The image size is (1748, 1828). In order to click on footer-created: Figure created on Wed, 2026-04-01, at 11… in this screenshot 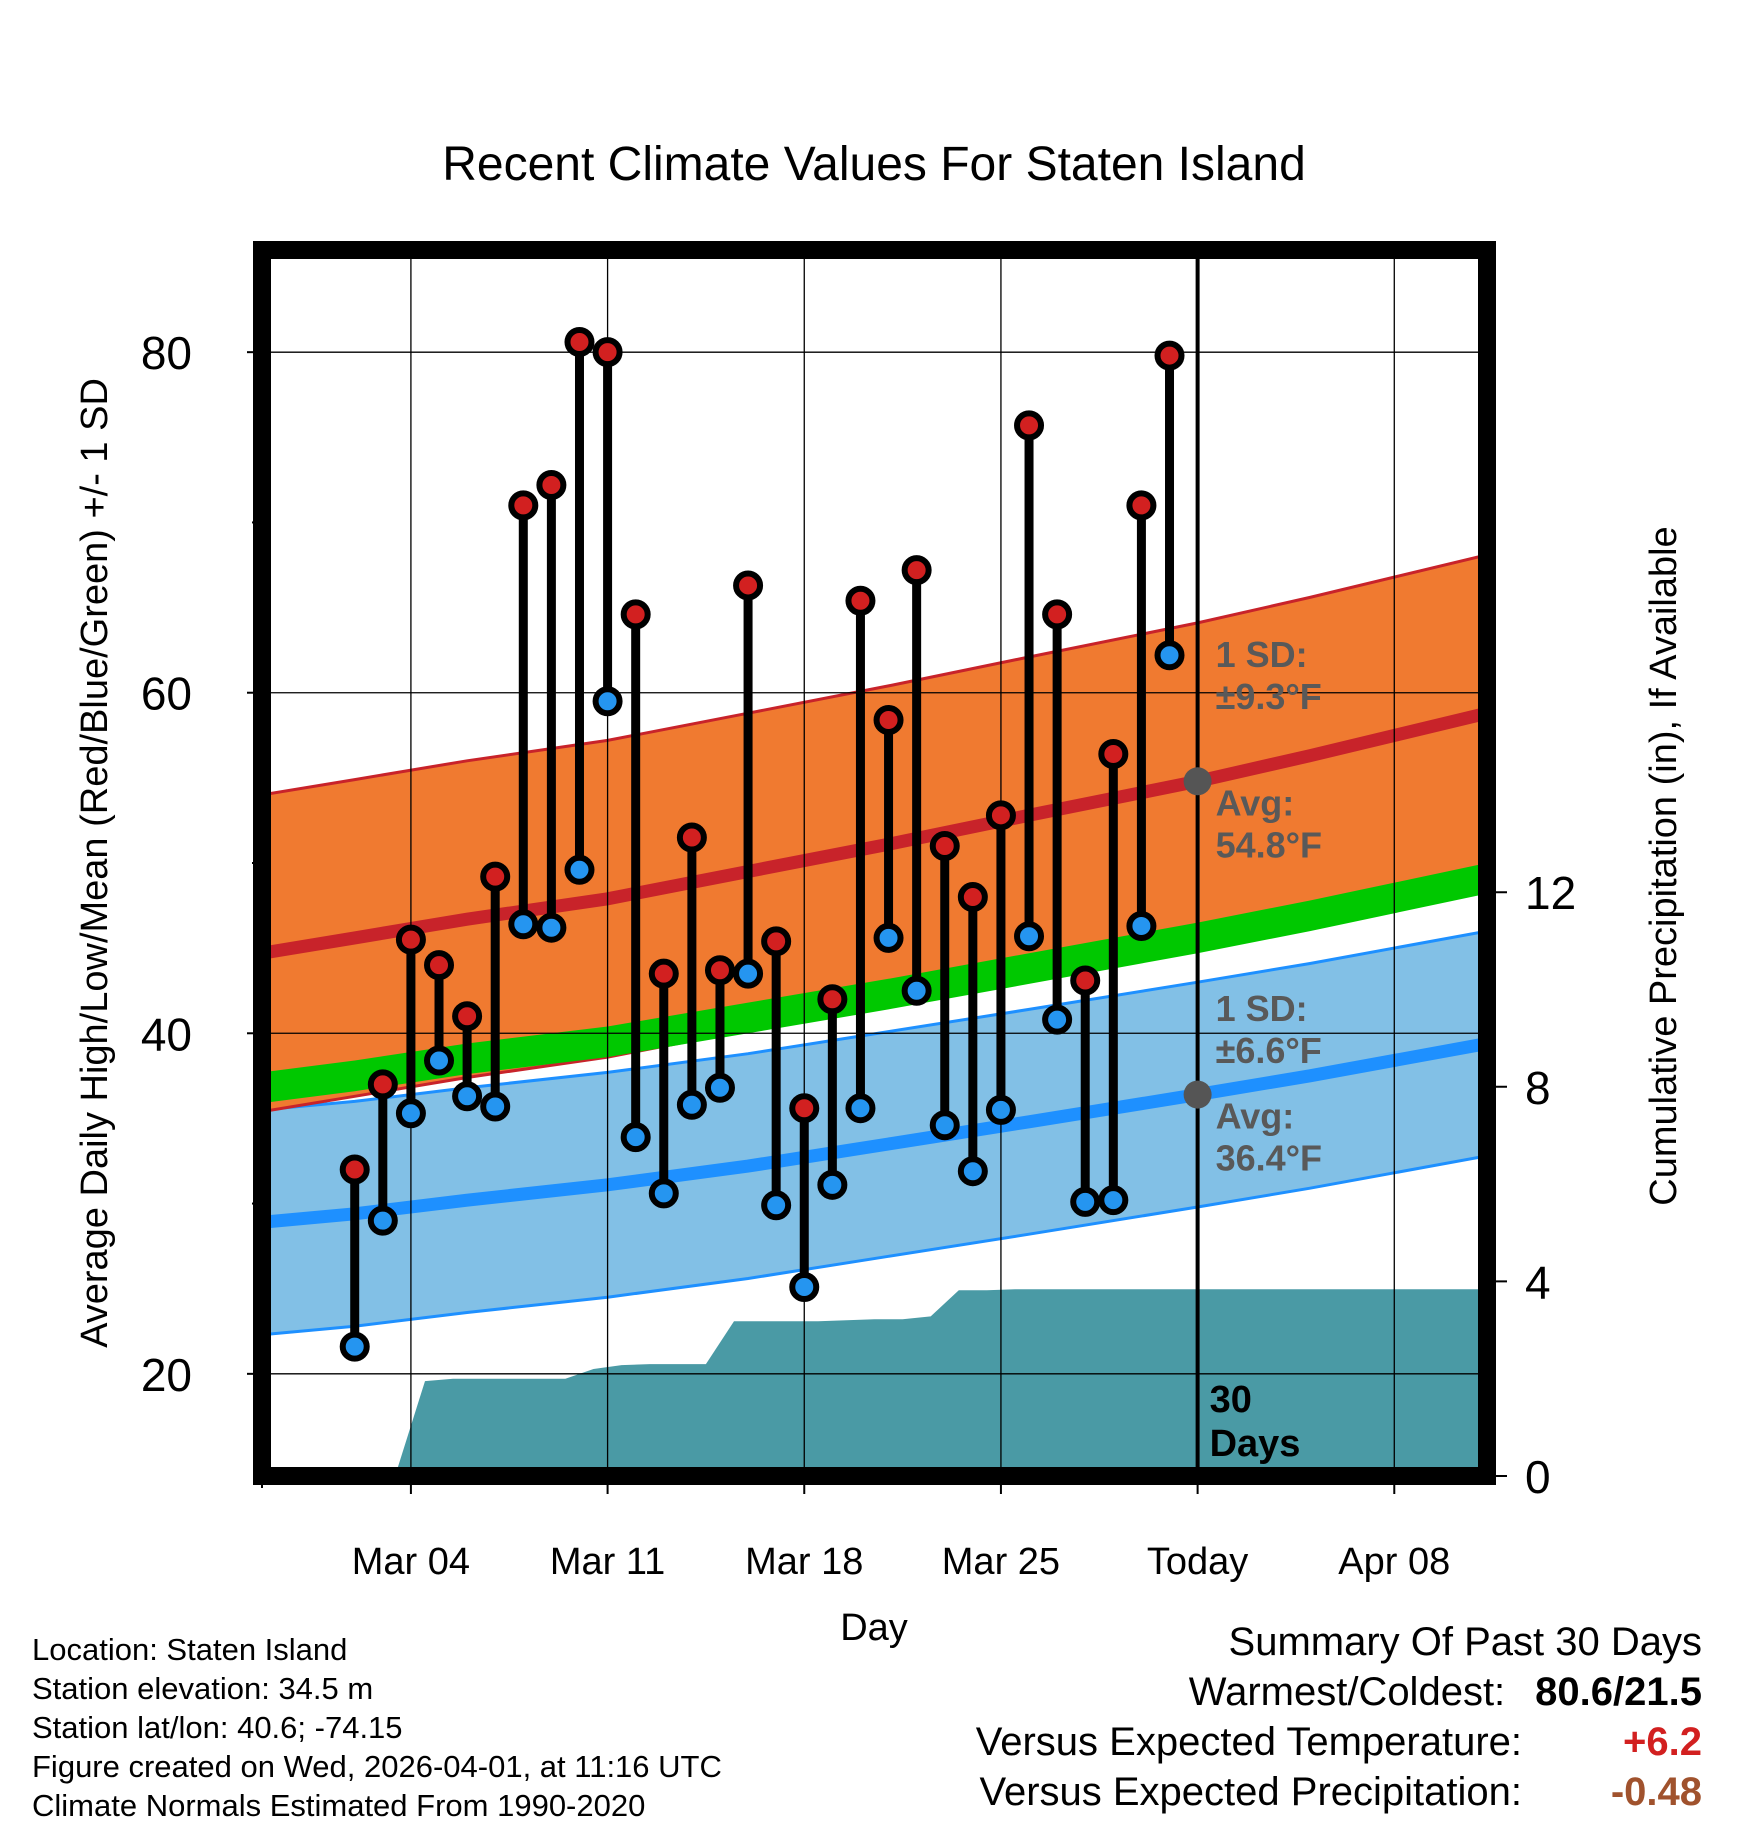, I will do `click(377, 1766)`.